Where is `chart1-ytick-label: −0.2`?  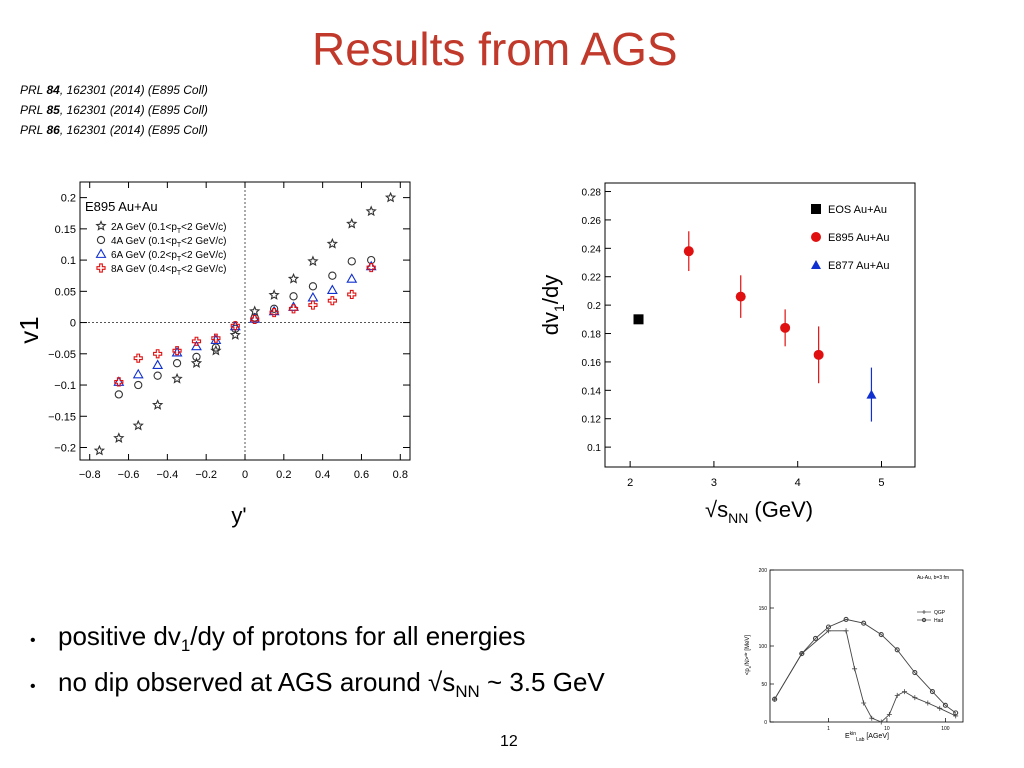 chart1-ytick-label: −0.2 is located at coordinates (65, 449).